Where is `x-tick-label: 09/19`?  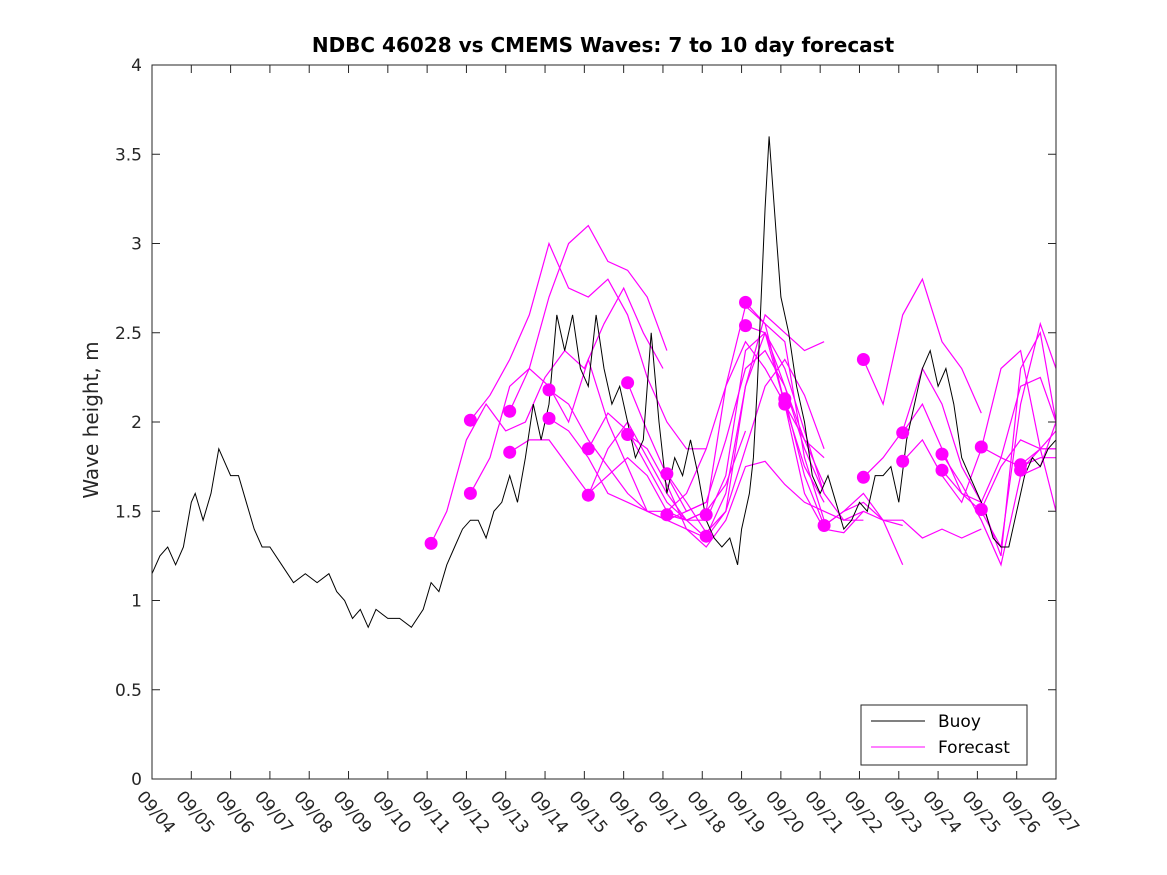
x-tick-label: 09/19 is located at coordinates (745, 812).